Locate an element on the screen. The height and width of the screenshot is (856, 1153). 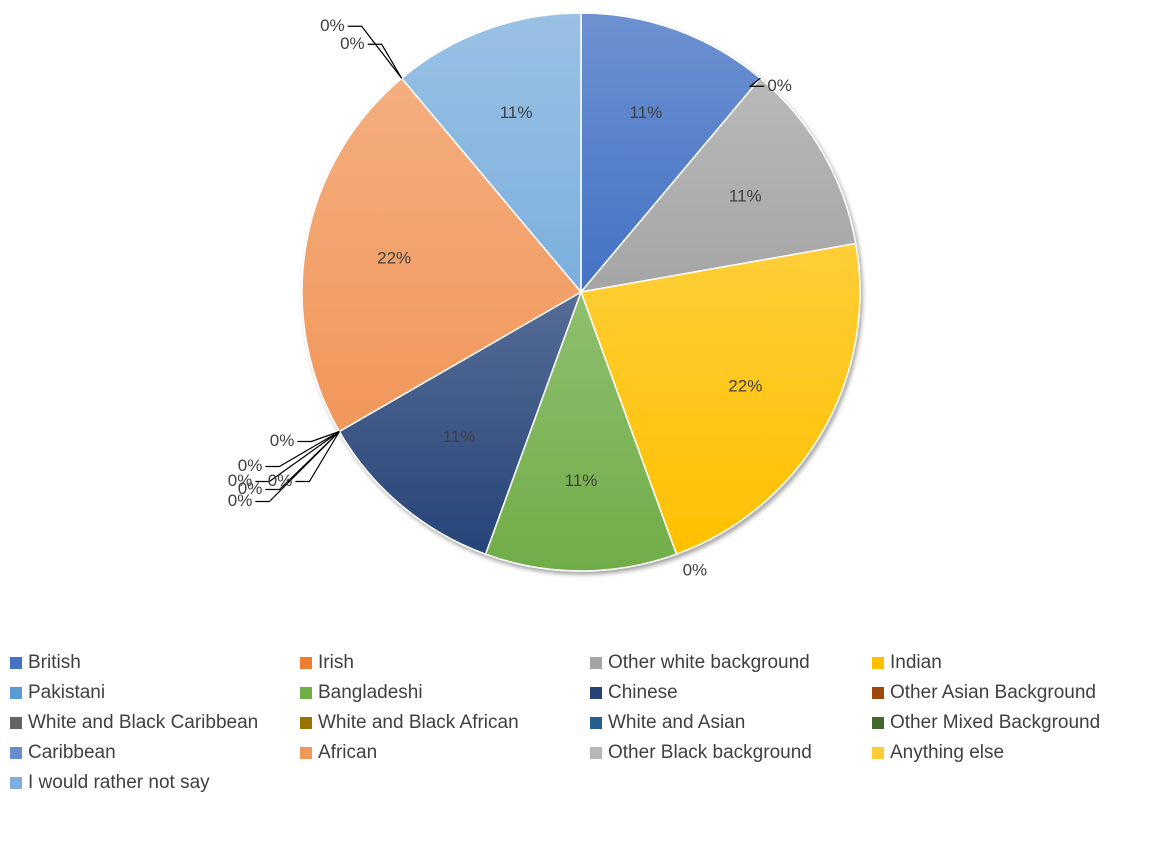
data-label-other-white-background: 11% is located at coordinates (745, 196).